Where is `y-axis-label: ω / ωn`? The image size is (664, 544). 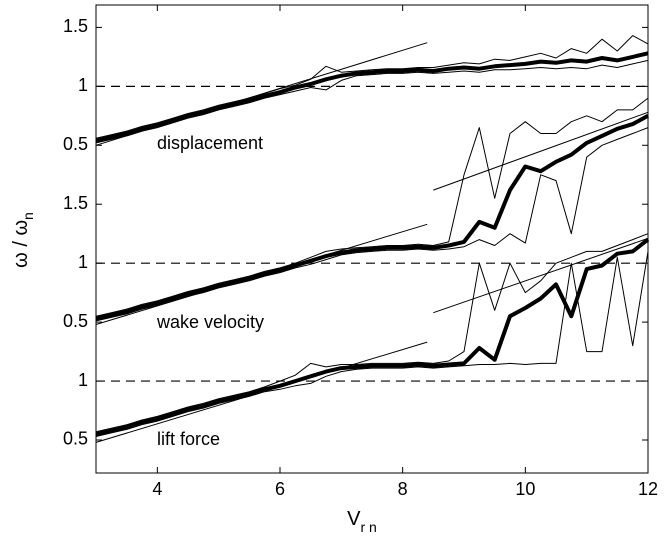 y-axis-label: ω / ωn is located at coordinates (22, 240).